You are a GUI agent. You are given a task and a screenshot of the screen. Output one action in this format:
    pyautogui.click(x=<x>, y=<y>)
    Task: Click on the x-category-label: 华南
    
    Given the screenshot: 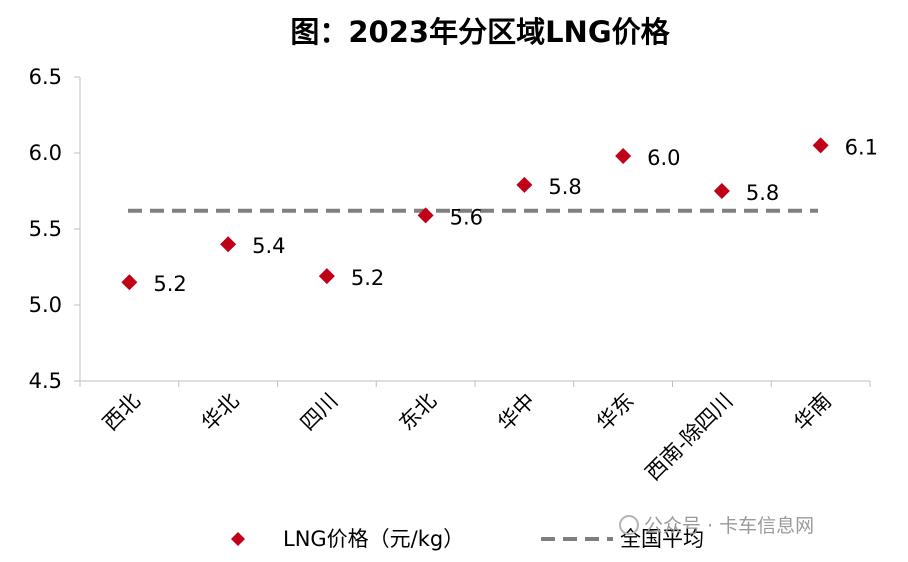 What is the action you would take?
    pyautogui.click(x=812, y=412)
    